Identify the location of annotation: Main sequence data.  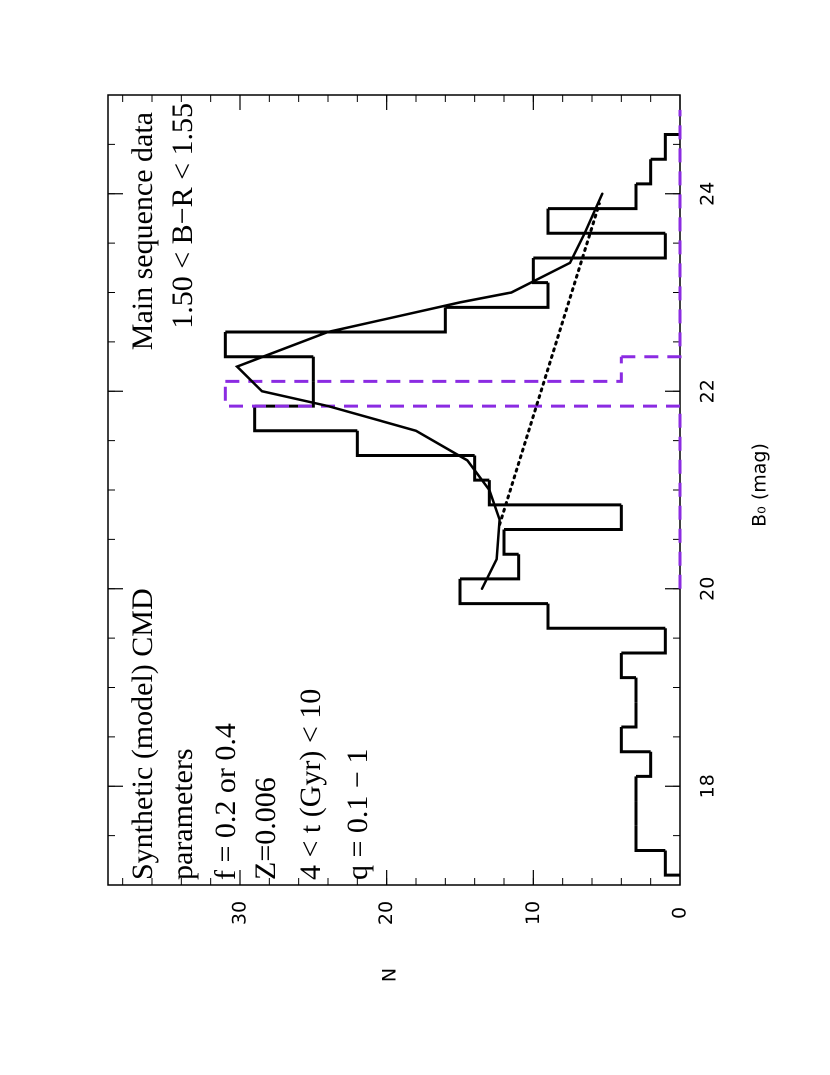
(142, 231).